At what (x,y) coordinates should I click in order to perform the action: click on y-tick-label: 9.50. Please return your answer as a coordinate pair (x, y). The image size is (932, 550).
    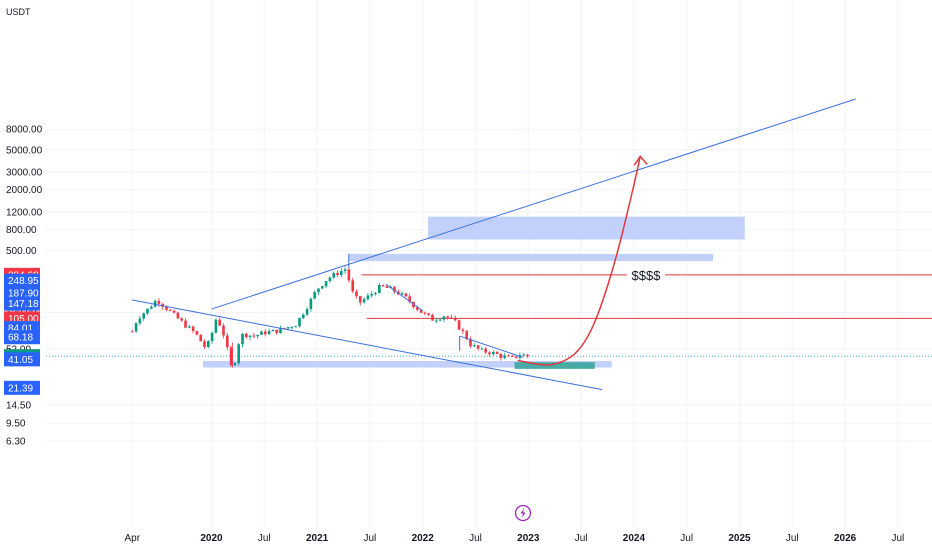
    Looking at the image, I should click on (16, 424).